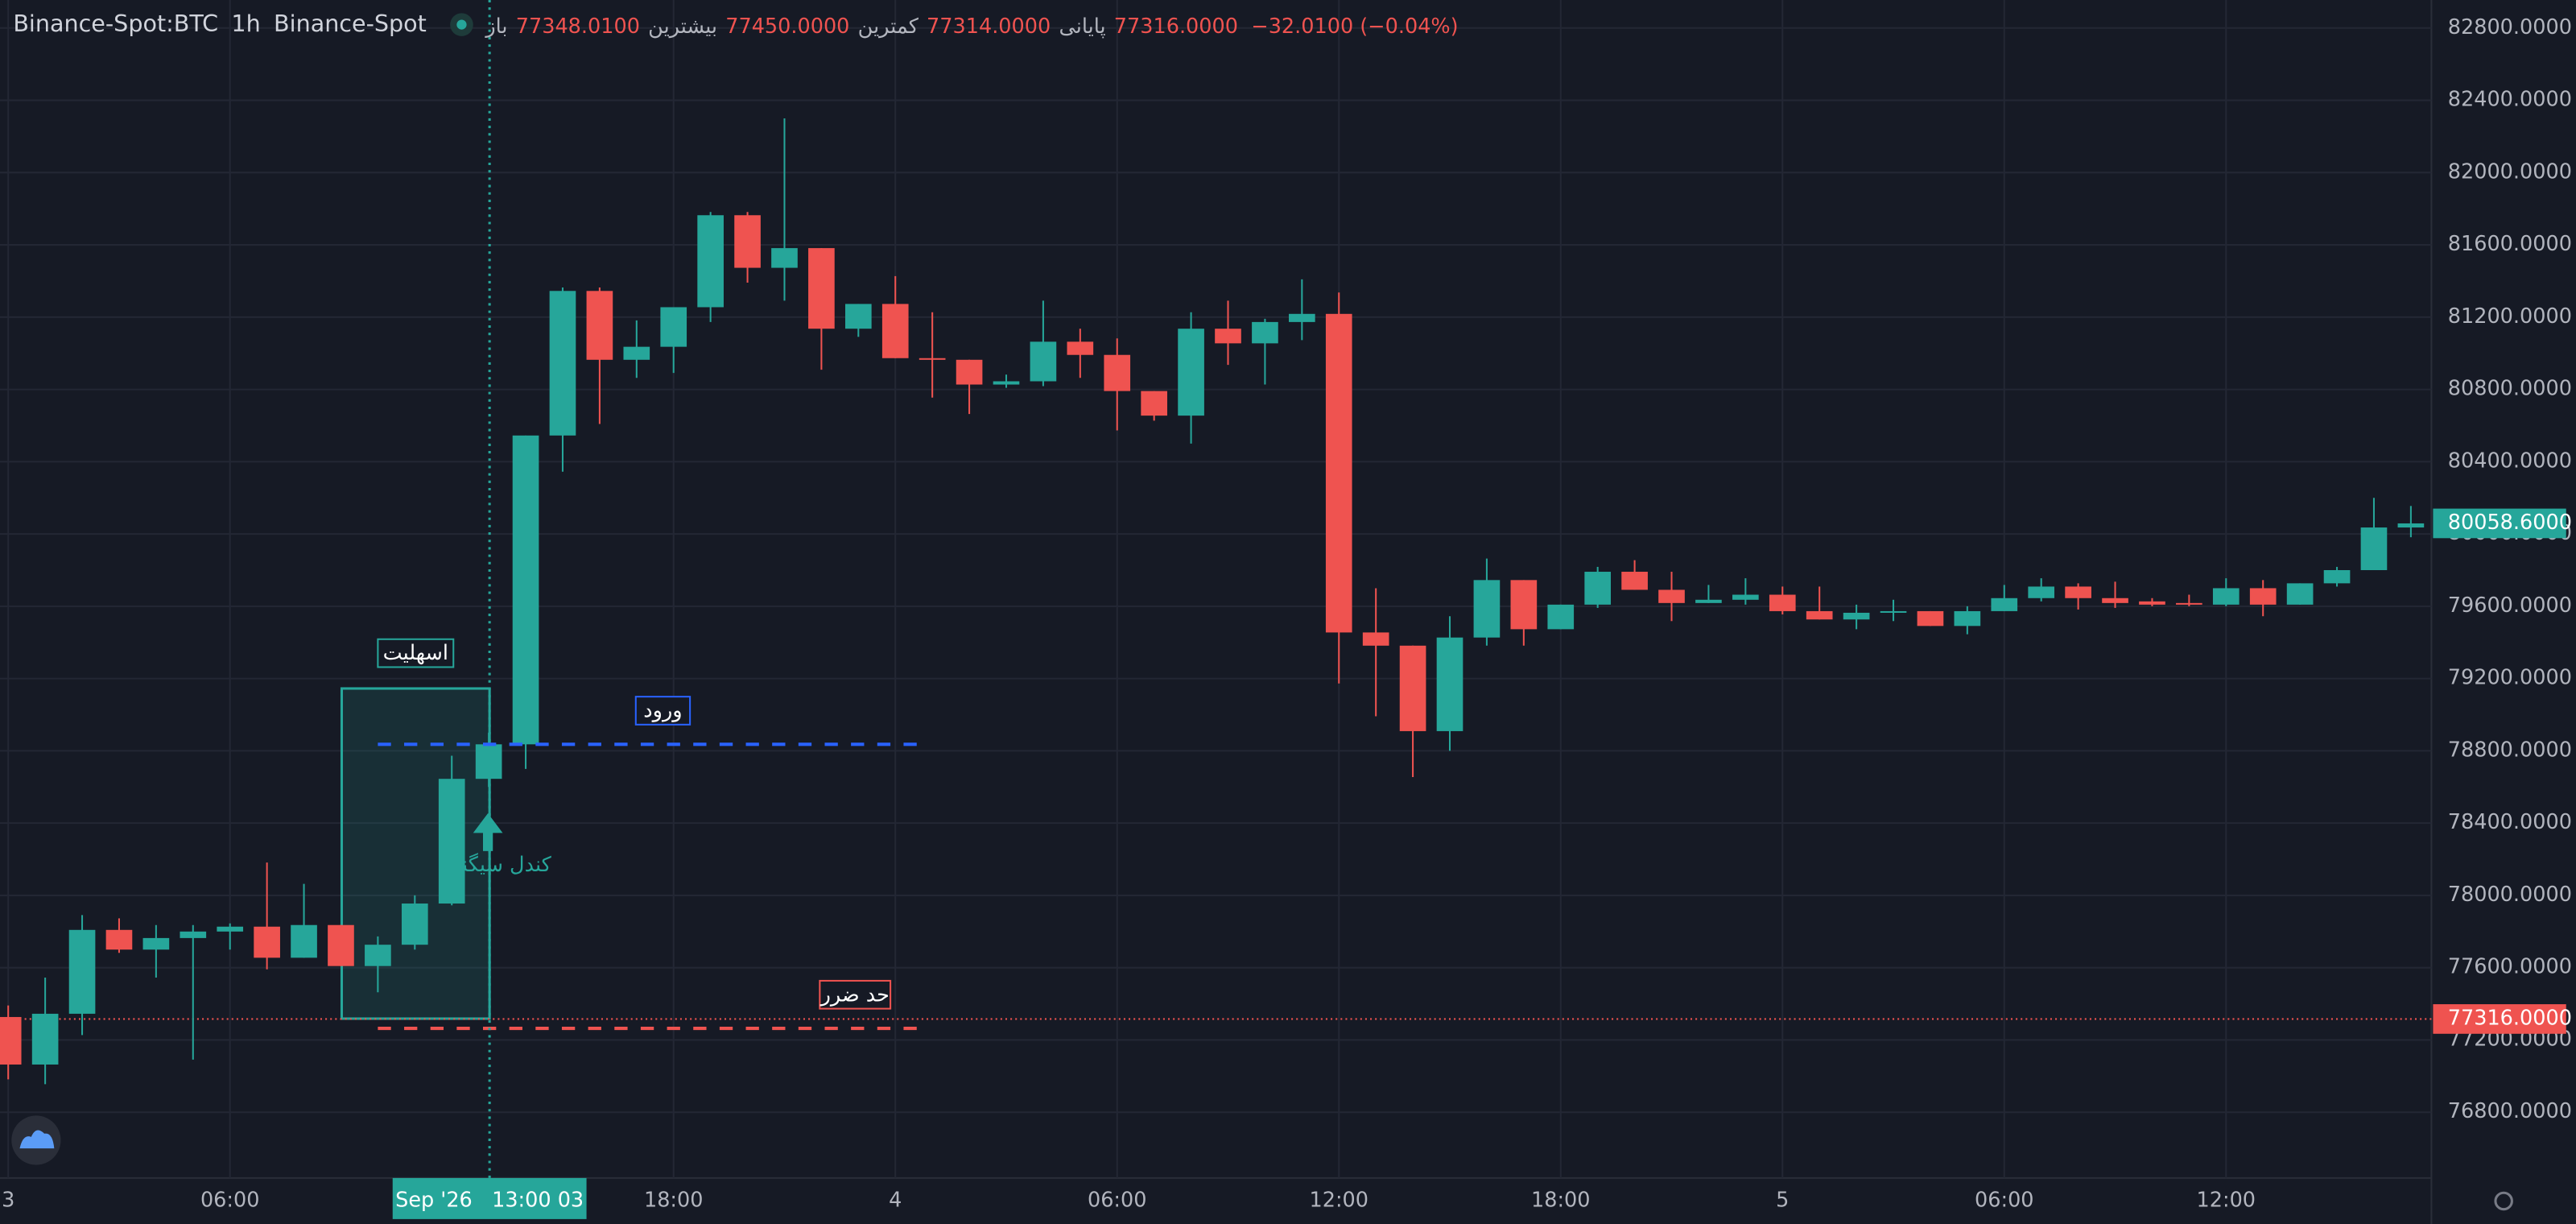 The image size is (2576, 1224). What do you see at coordinates (2510, 605) in the screenshot?
I see `y-tick-label: 79600.0000` at bounding box center [2510, 605].